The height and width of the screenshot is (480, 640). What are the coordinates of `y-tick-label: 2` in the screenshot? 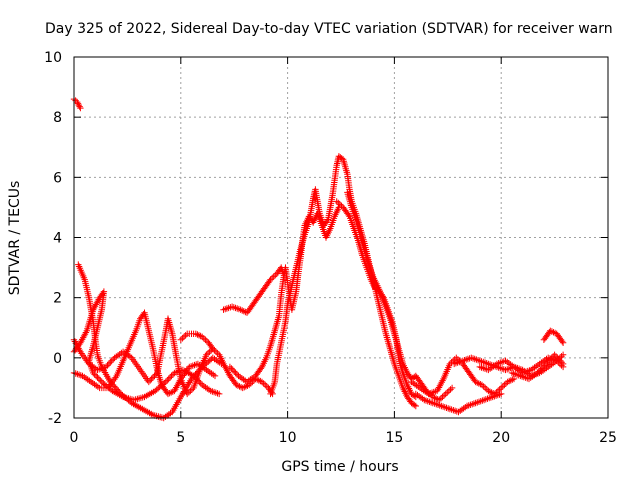 It's located at (57, 299).